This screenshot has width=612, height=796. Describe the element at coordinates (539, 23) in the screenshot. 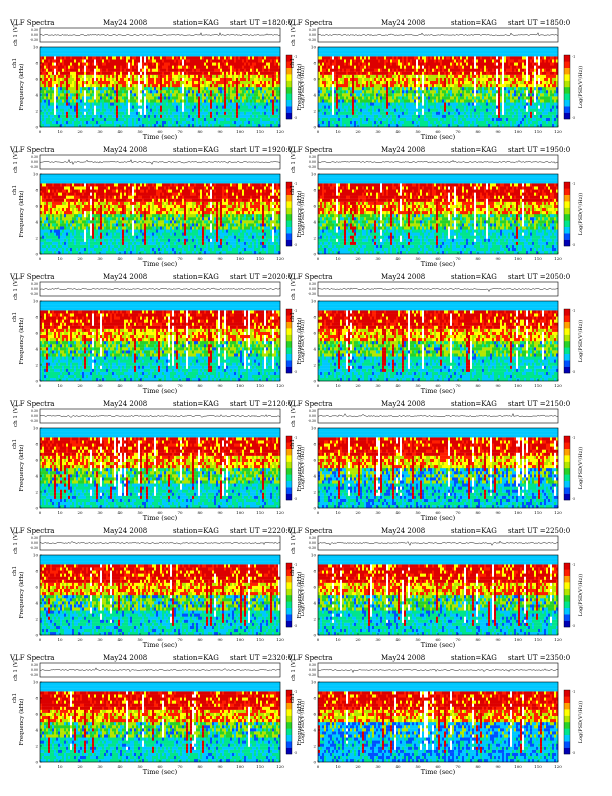

I see `panel-start-ut: start UT =1850:0` at that location.